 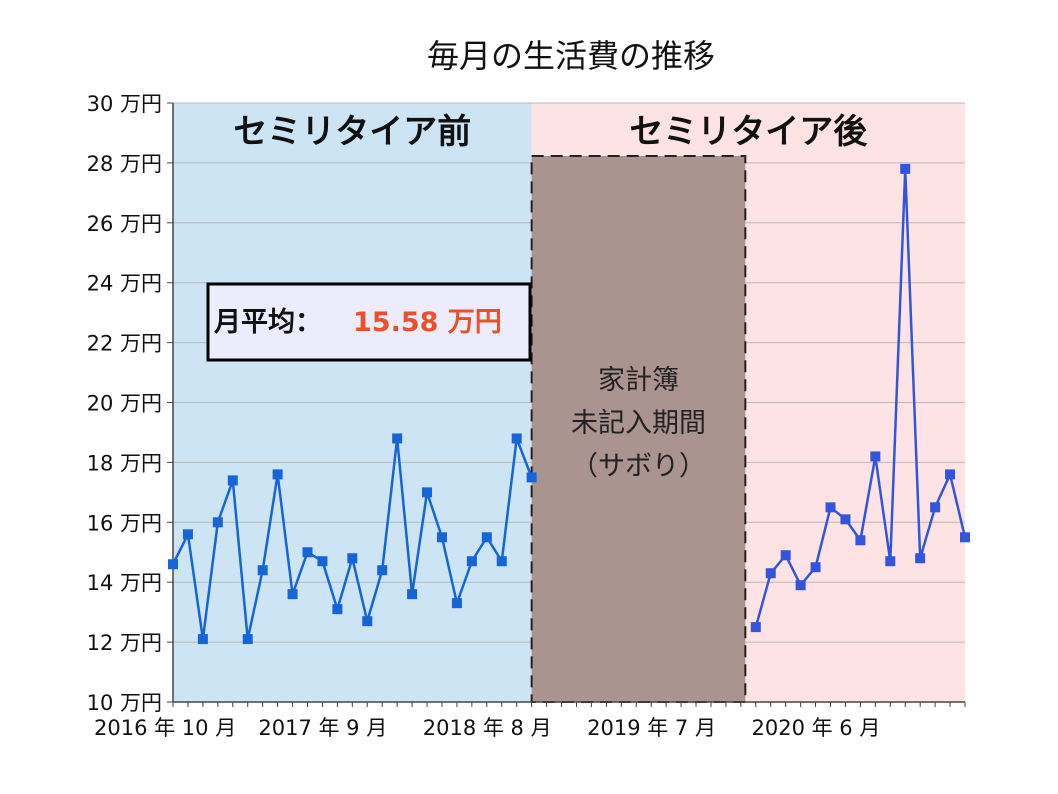 I want to click on x-tick-label-1: 2017 年 9 月, so click(x=322, y=728).